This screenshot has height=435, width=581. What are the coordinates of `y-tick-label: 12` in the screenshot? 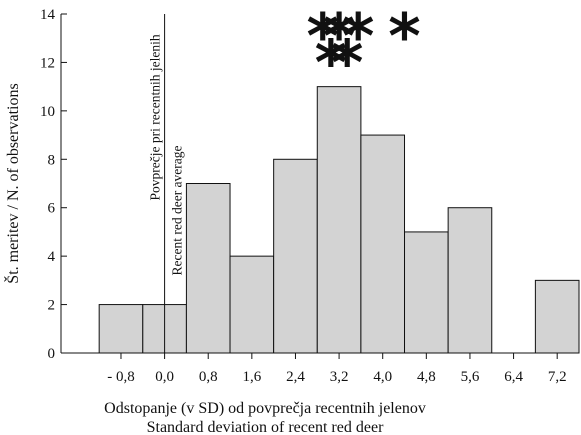 It's located at (47, 63).